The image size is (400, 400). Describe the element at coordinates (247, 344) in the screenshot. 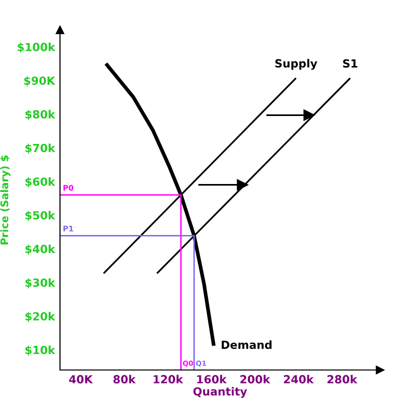

I see `series-label: Demand` at that location.